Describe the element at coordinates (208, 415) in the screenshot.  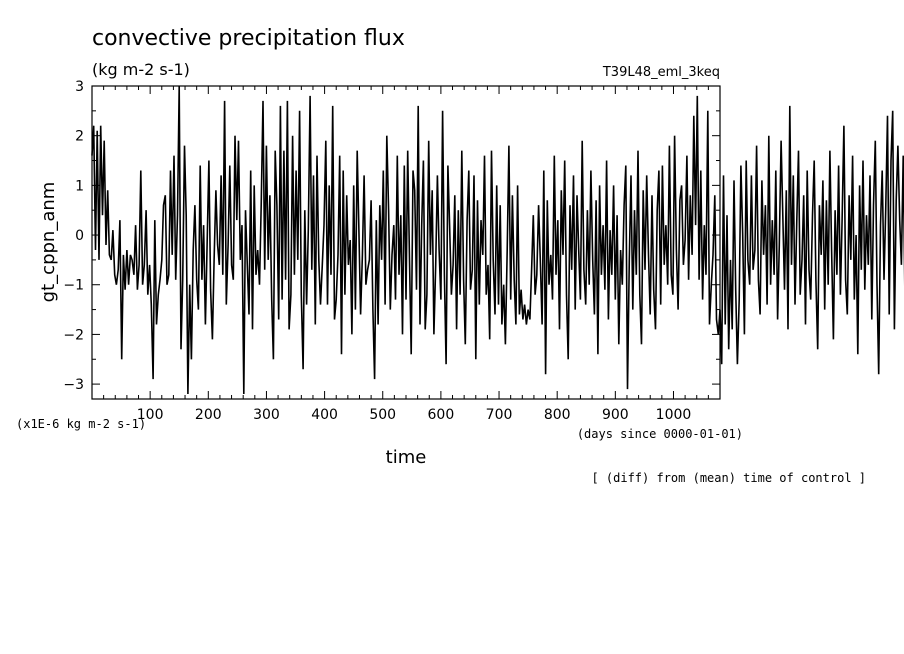
I see `x-tick-label: 200` at that location.